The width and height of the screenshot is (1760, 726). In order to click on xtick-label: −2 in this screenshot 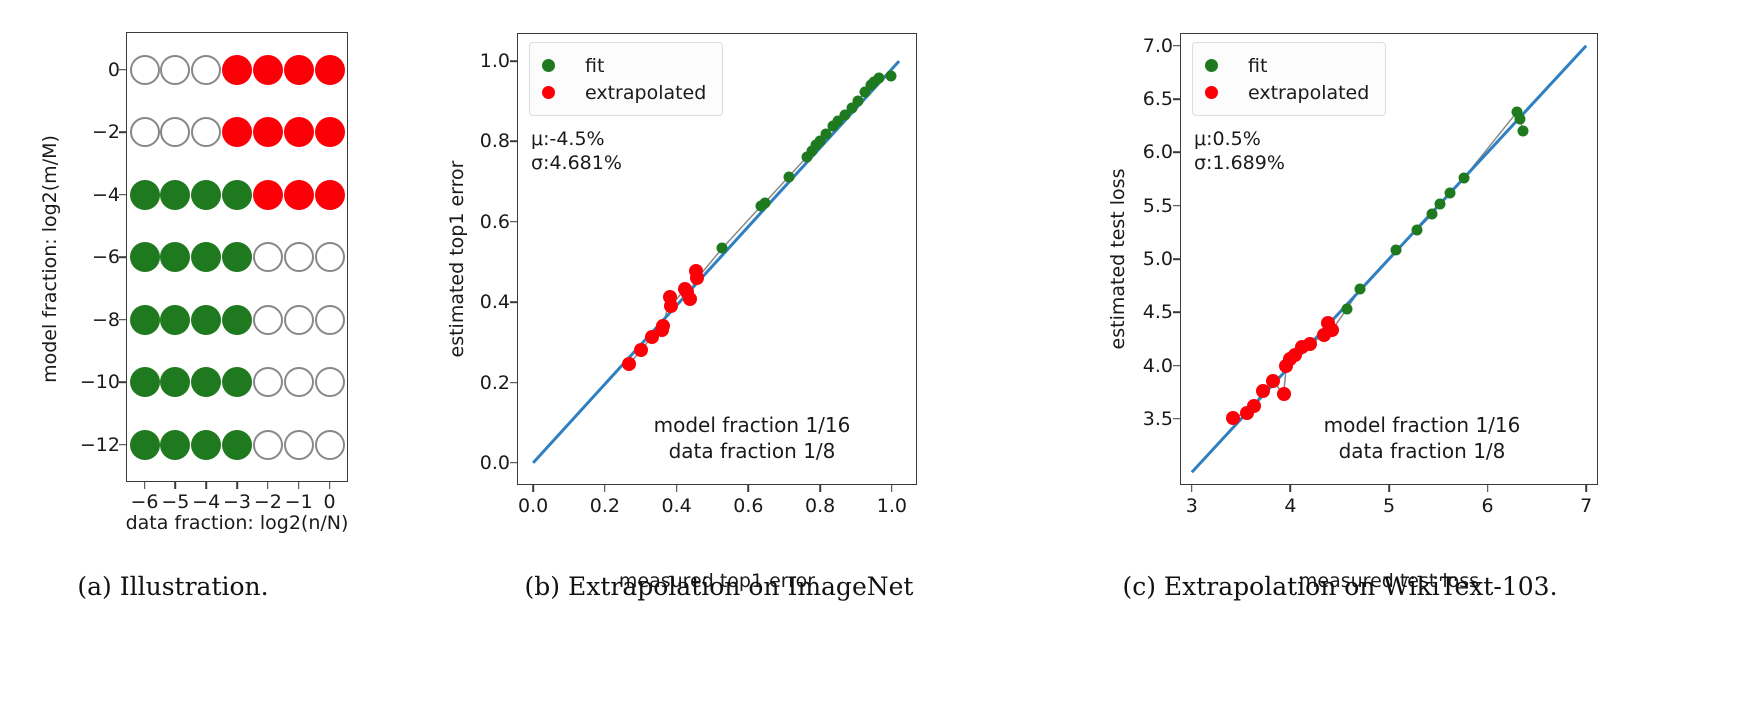, I will do `click(267, 502)`.